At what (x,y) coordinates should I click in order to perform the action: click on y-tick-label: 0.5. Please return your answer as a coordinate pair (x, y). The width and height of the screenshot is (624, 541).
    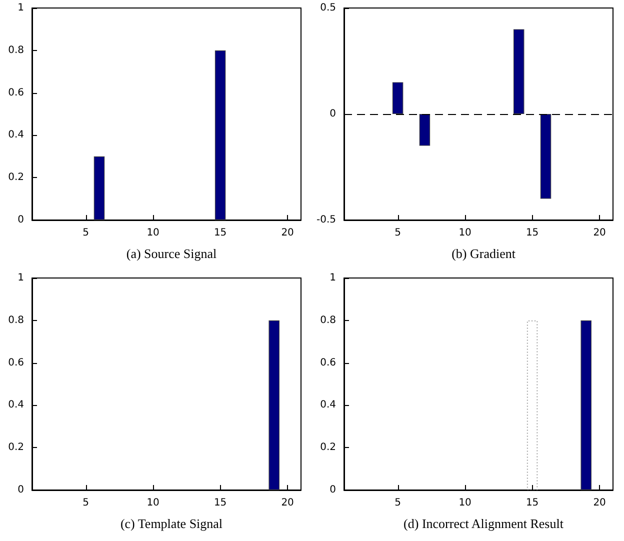
    Looking at the image, I should click on (328, 8).